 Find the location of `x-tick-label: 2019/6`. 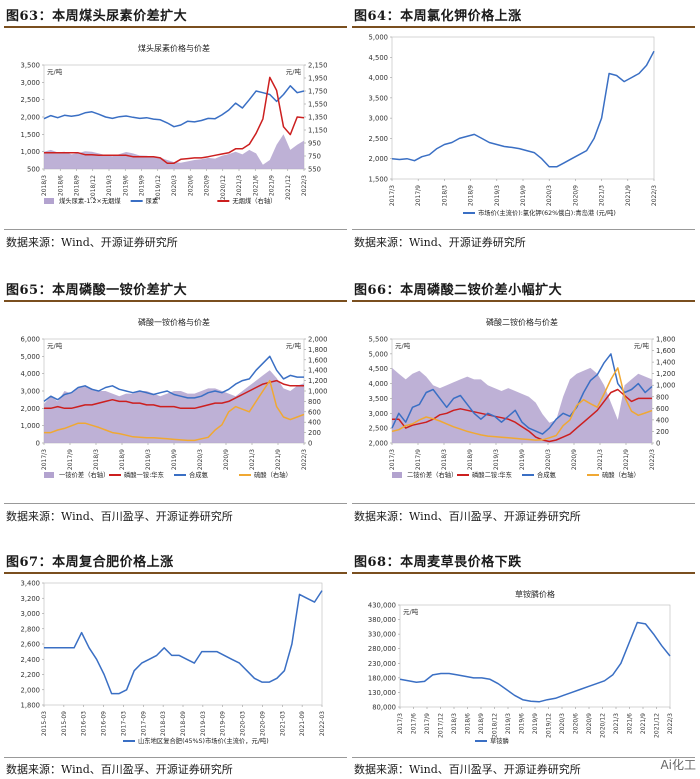

x-tick-label: 2019/6 is located at coordinates (125, 185).